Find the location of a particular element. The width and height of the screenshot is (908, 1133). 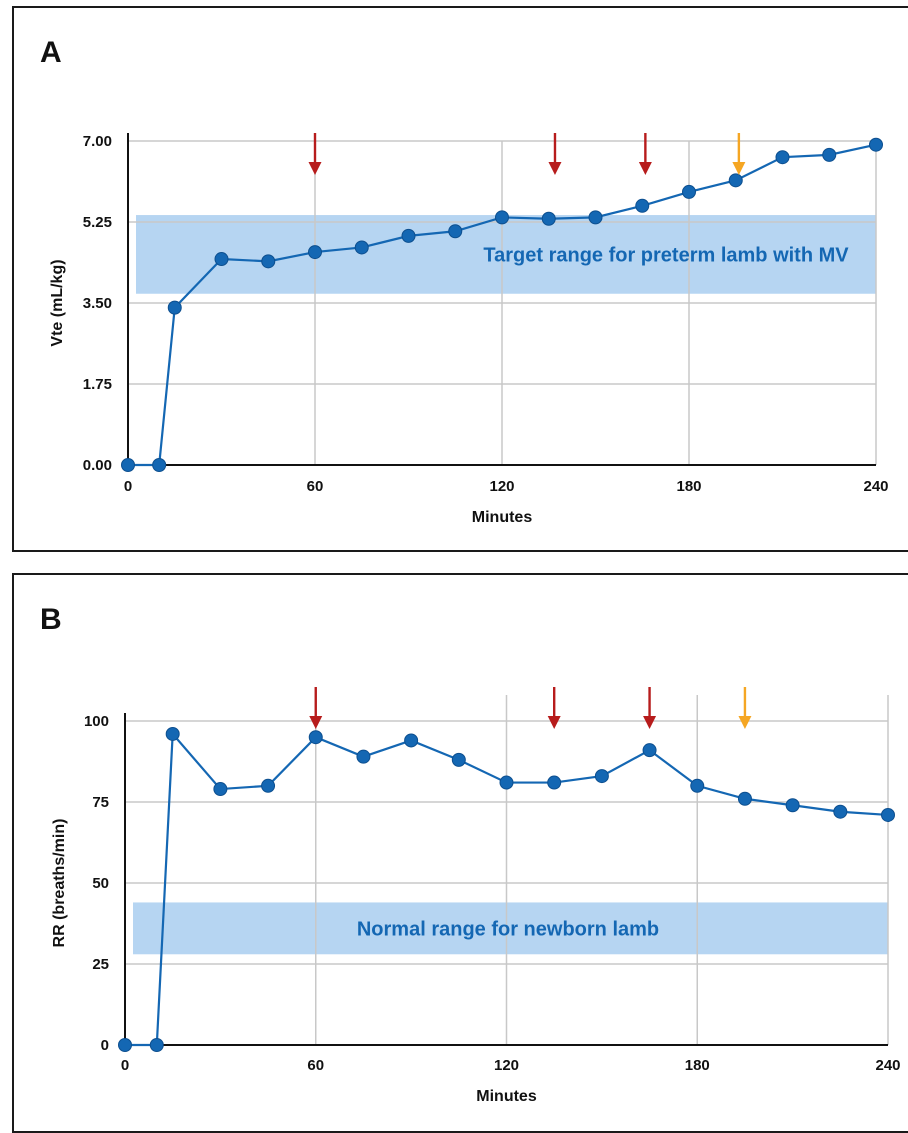

y-tick-label: 25 is located at coordinates (100, 964).